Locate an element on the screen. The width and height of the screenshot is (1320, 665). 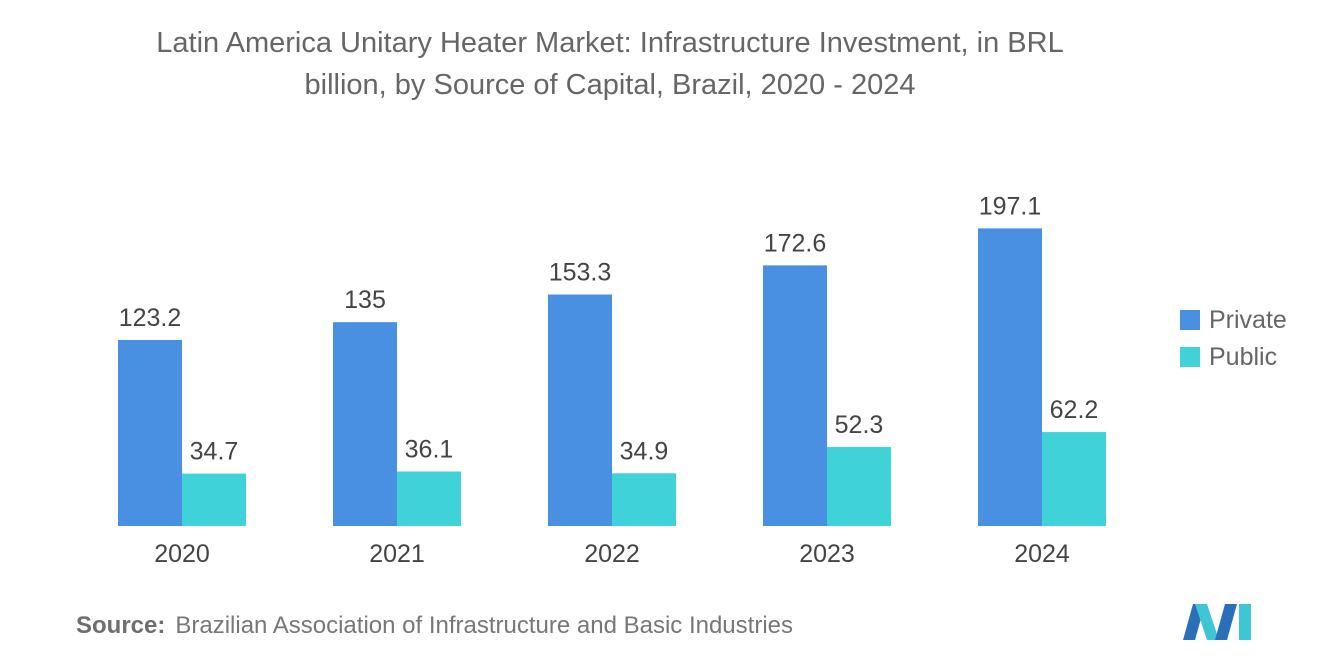
data-label-public-2020: 34.7 is located at coordinates (214, 452).